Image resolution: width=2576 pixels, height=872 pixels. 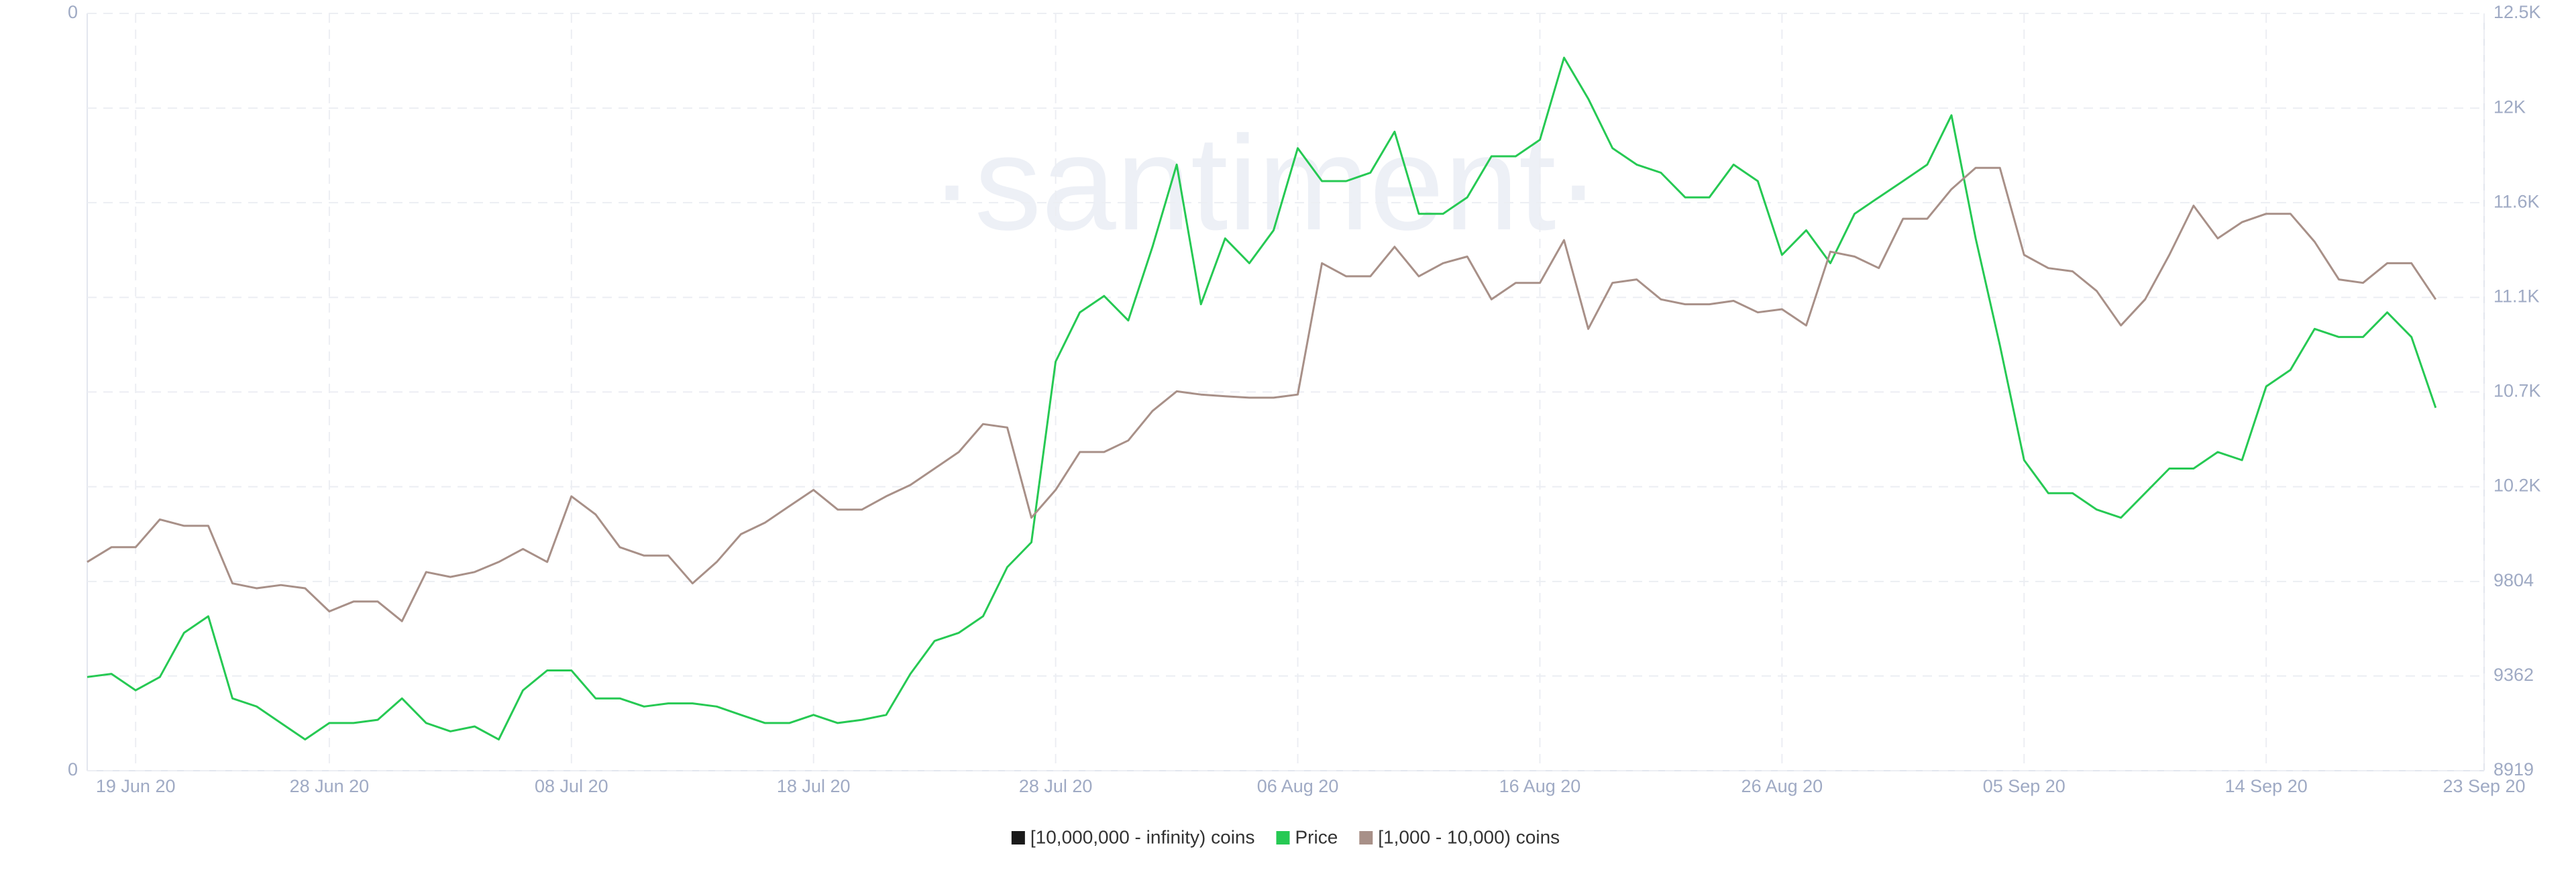 I want to click on y2-tick-label: 9362, so click(x=2513, y=675).